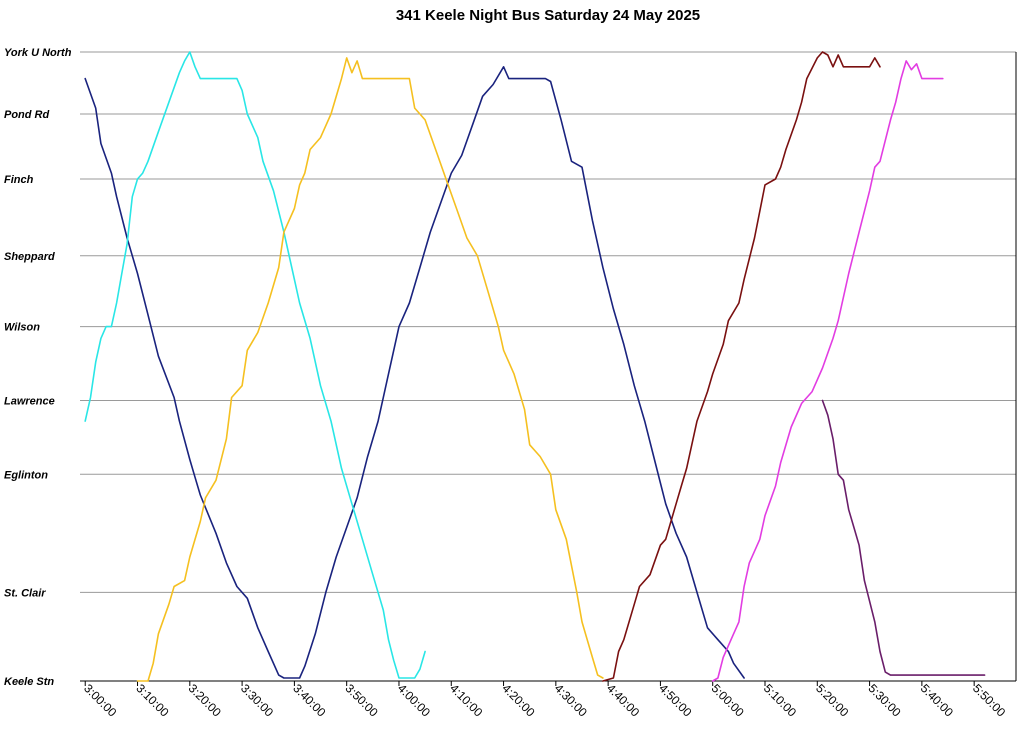  I want to click on stop-label: York U North, so click(38, 53).